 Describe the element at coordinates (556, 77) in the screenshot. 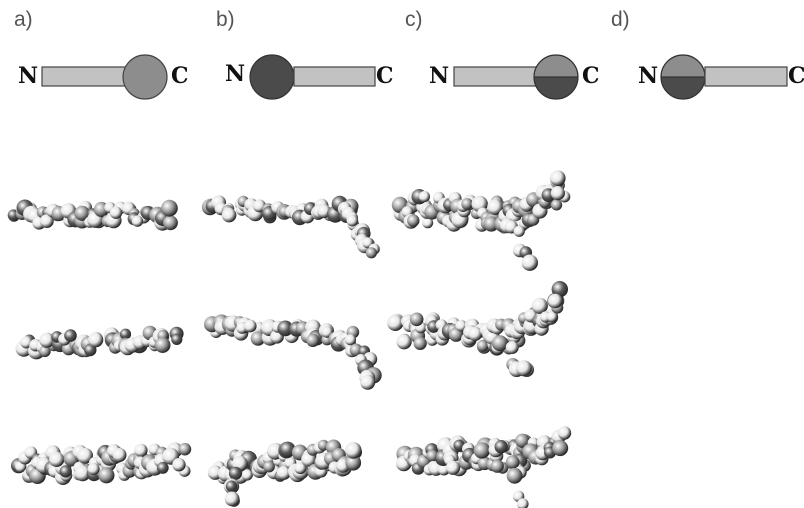

I see `panel-c-bead` at that location.